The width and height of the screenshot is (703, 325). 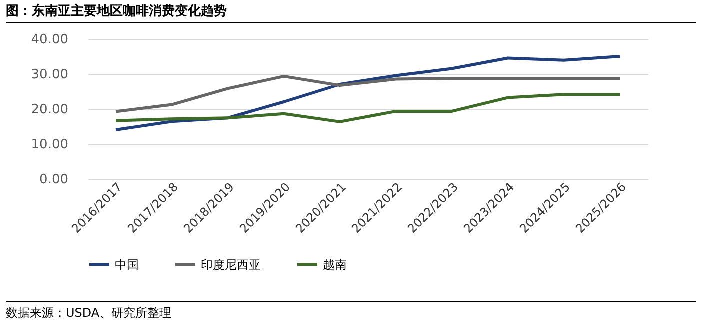 What do you see at coordinates (351, 311) in the screenshot?
I see `source-note: 数据来源：USDA、研究所整理` at bounding box center [351, 311].